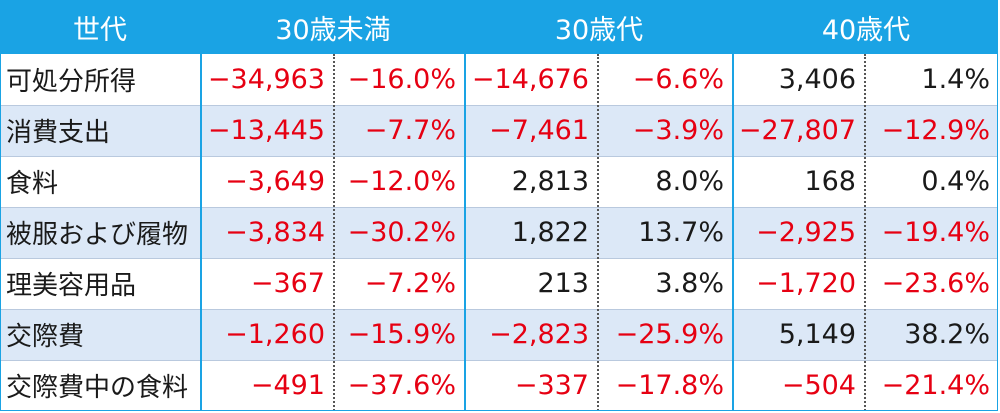  What do you see at coordinates (935, 130) in the screenshot?
I see `percent-cell: −12.9%` at bounding box center [935, 130].